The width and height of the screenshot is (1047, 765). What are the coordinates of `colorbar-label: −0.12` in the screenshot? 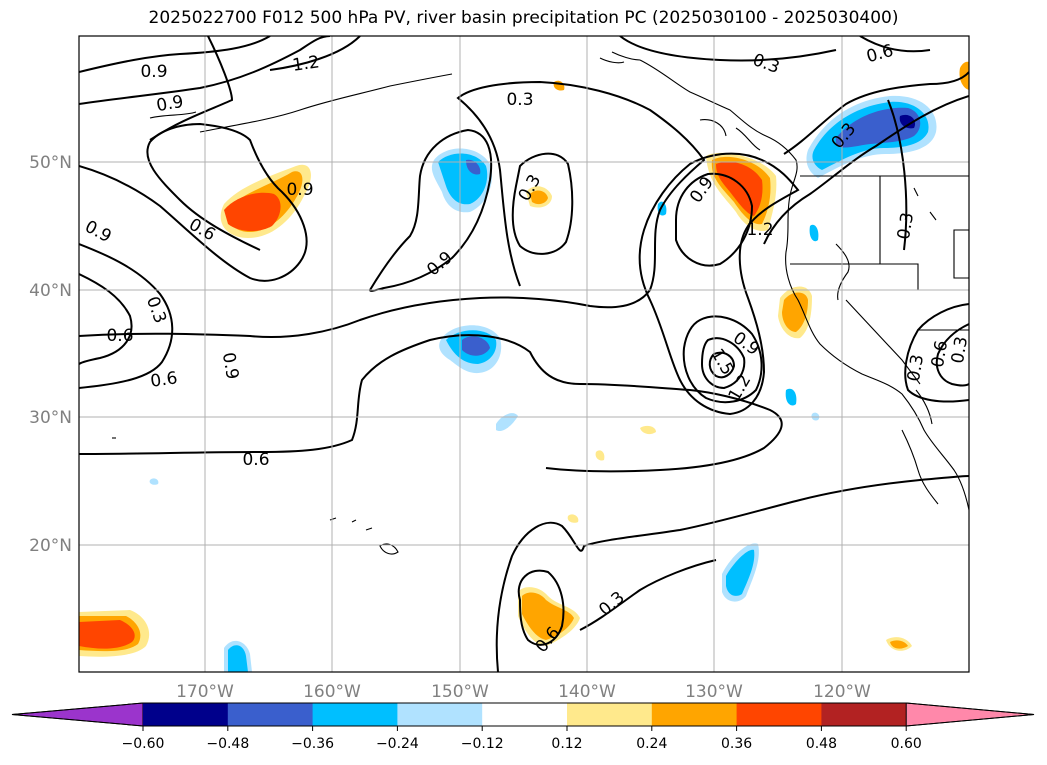 It's located at (482, 744).